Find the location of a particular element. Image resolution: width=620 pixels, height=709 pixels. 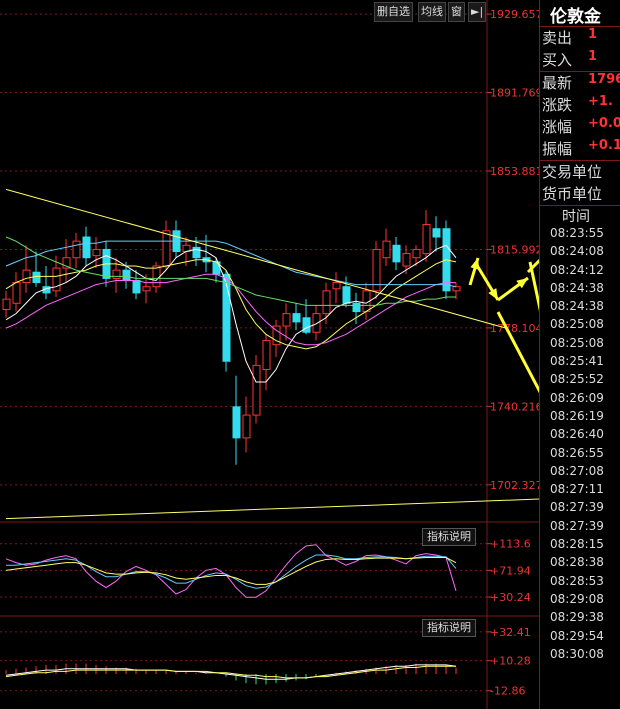

time-row: 08:29:08 is located at coordinates (577, 598).